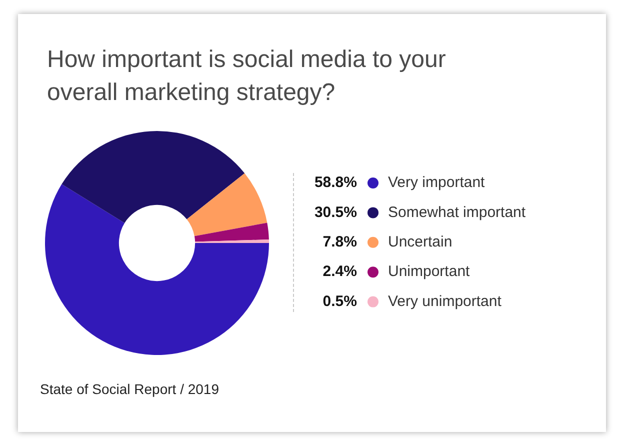 This screenshot has height=446, width=624. I want to click on data-label: 2.4%, so click(339, 271).